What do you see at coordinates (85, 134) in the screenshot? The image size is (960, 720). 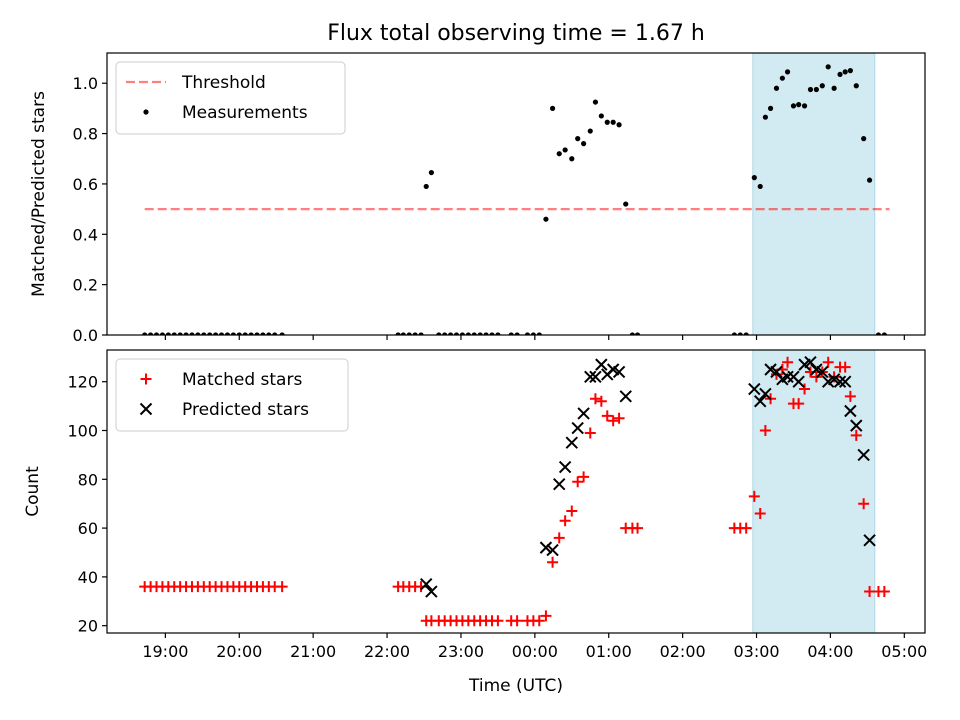 I see `y-tick-label: 0.8` at bounding box center [85, 134].